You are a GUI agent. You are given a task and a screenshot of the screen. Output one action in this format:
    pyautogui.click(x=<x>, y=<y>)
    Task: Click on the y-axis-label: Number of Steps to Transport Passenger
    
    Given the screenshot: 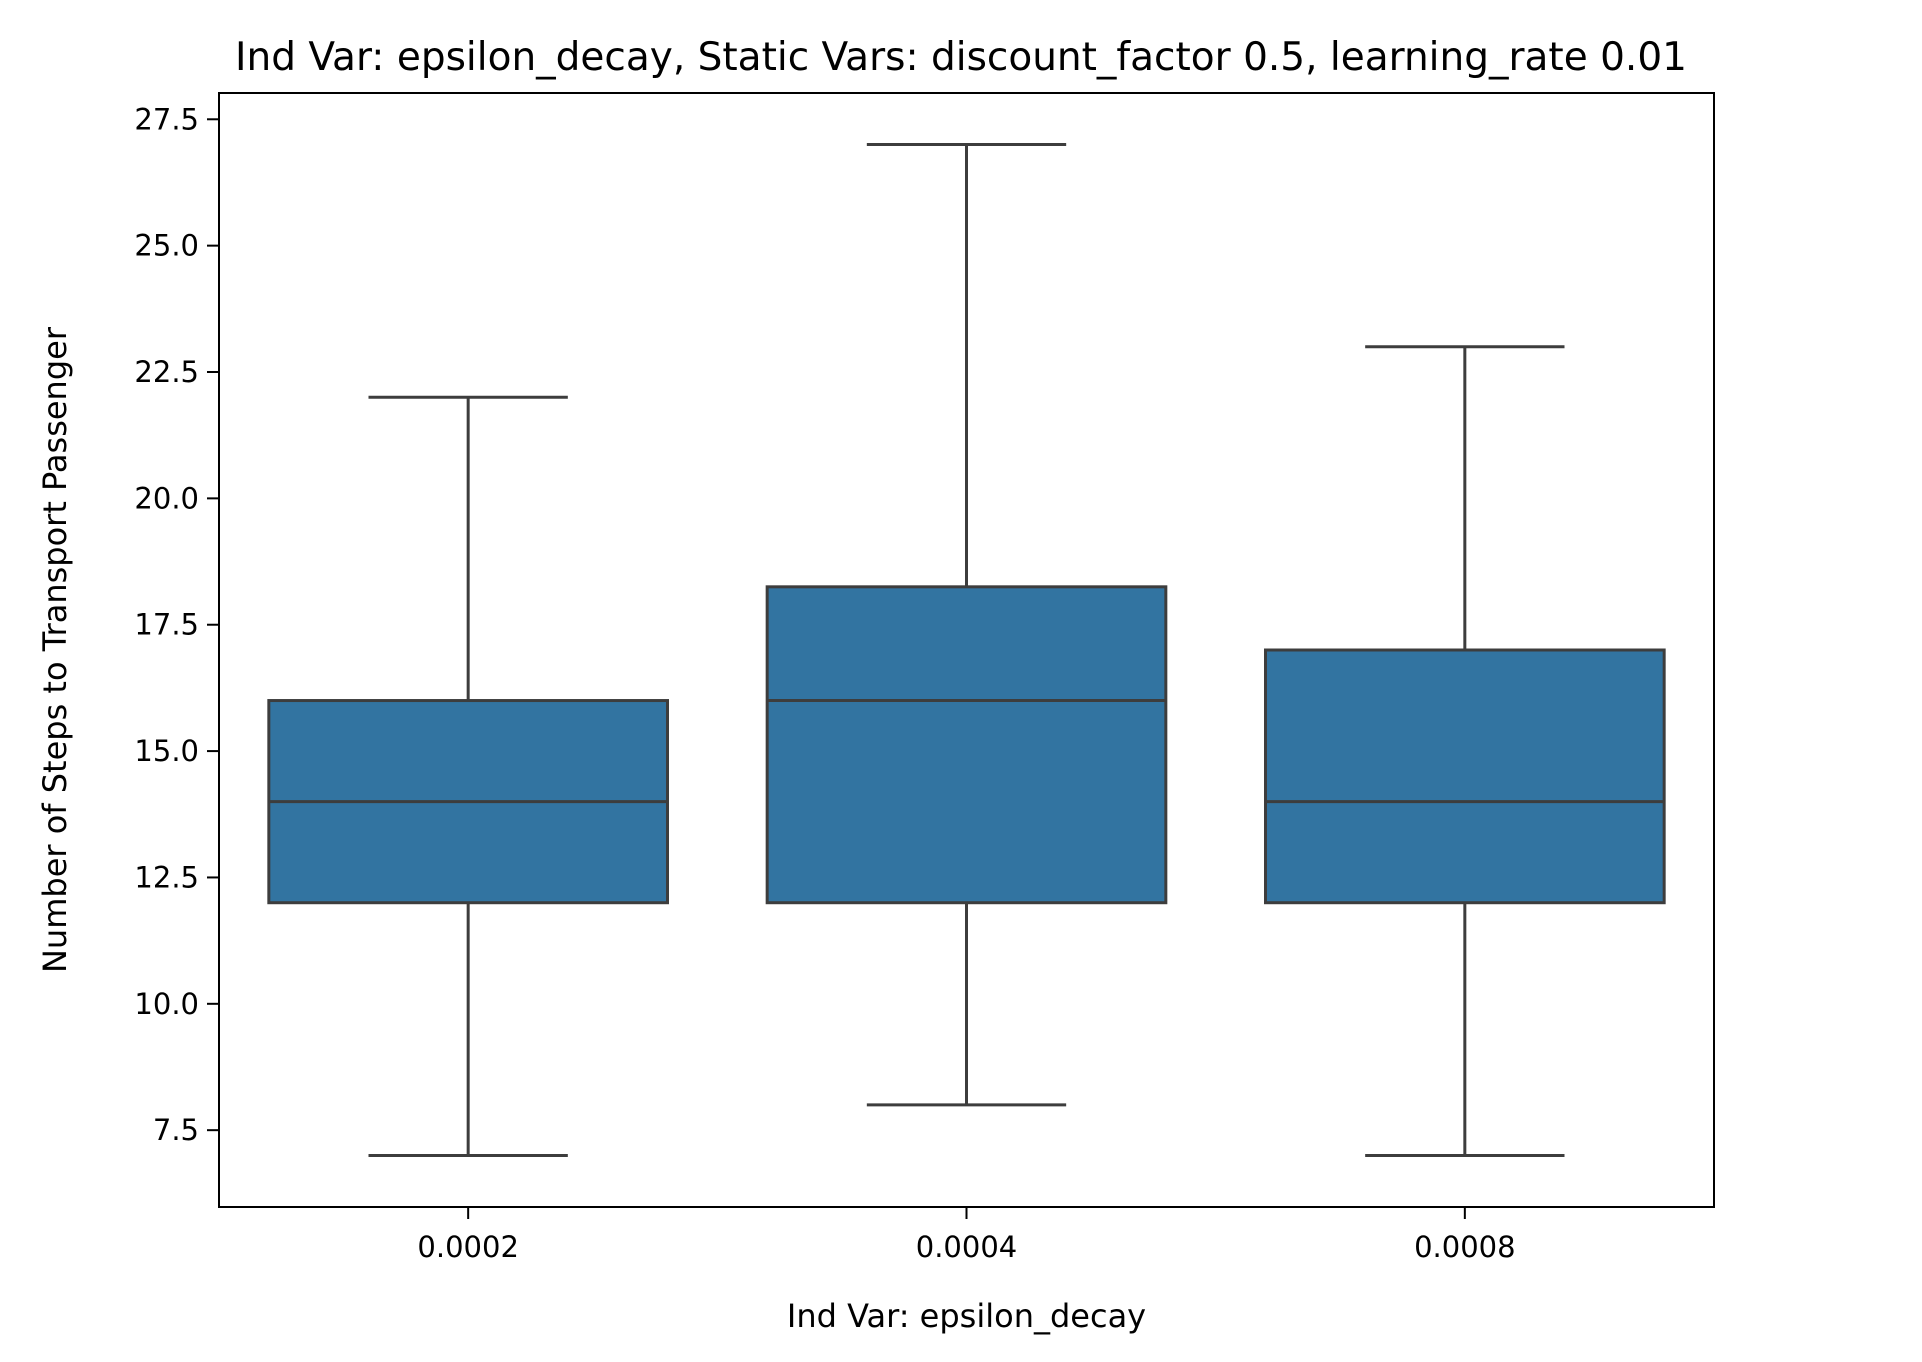 What is the action you would take?
    pyautogui.click(x=55, y=649)
    